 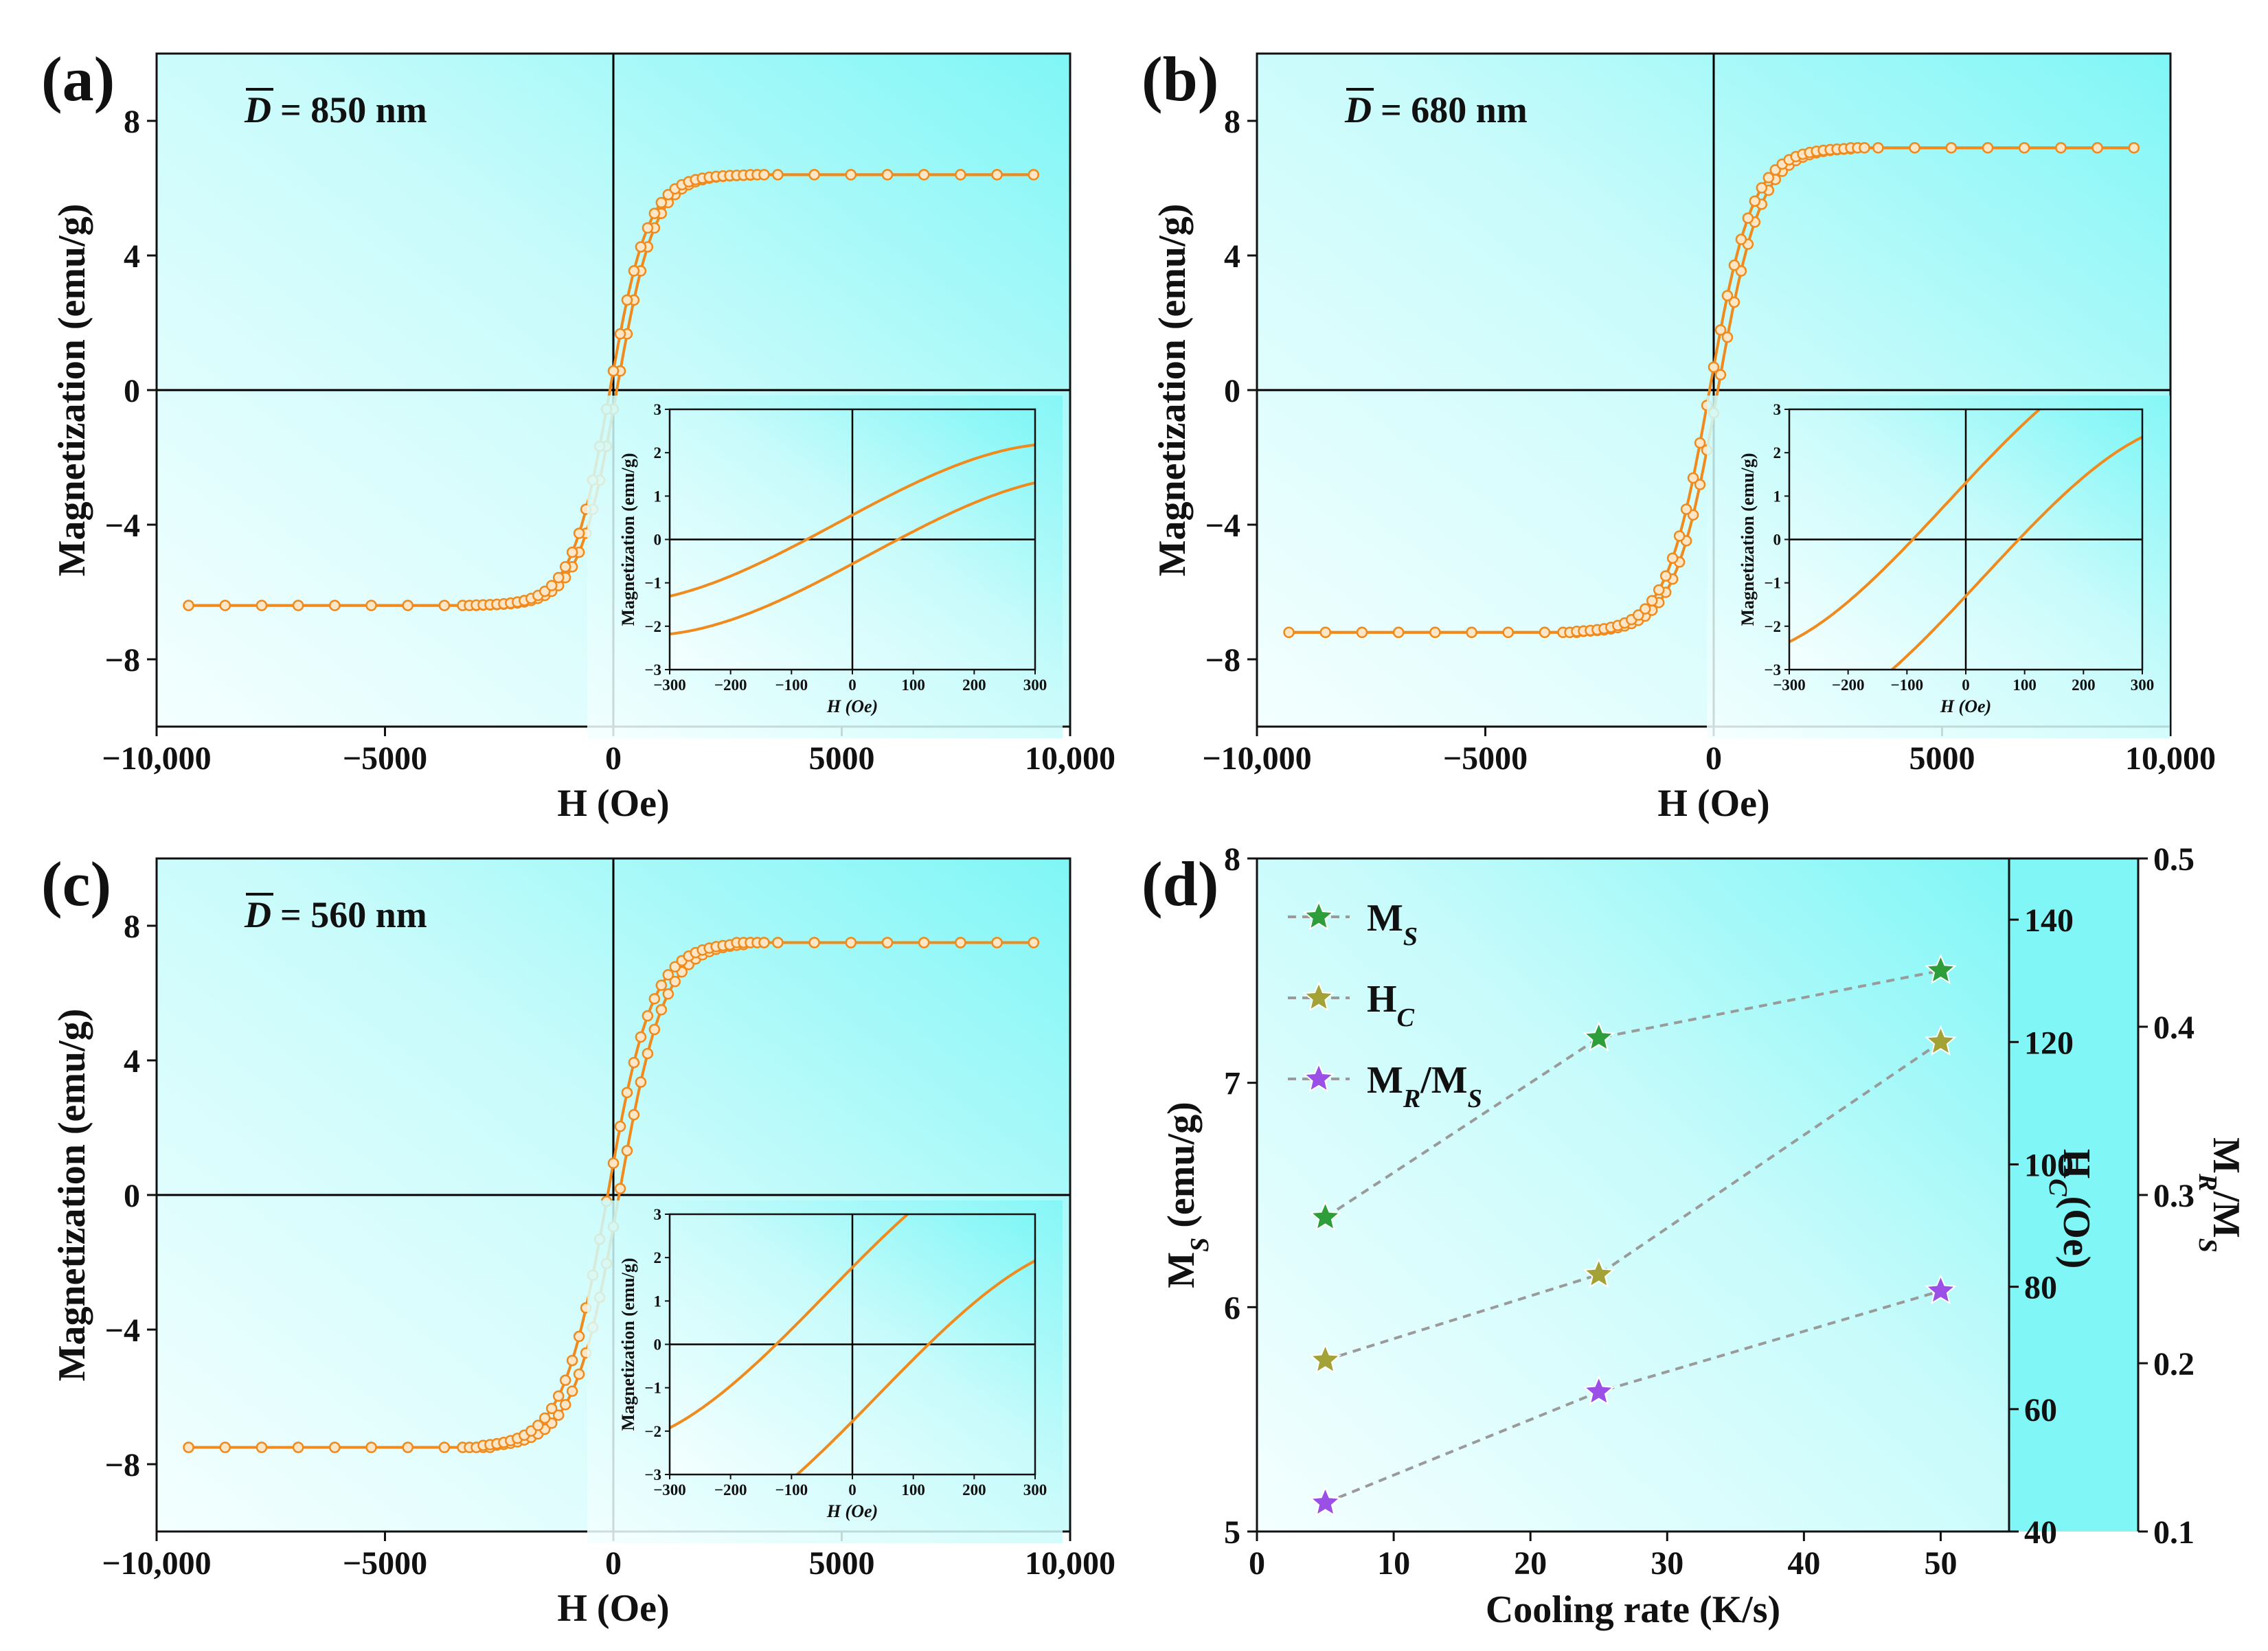 I want to click on inset-x-tick-label: 300, so click(x=2143, y=685).